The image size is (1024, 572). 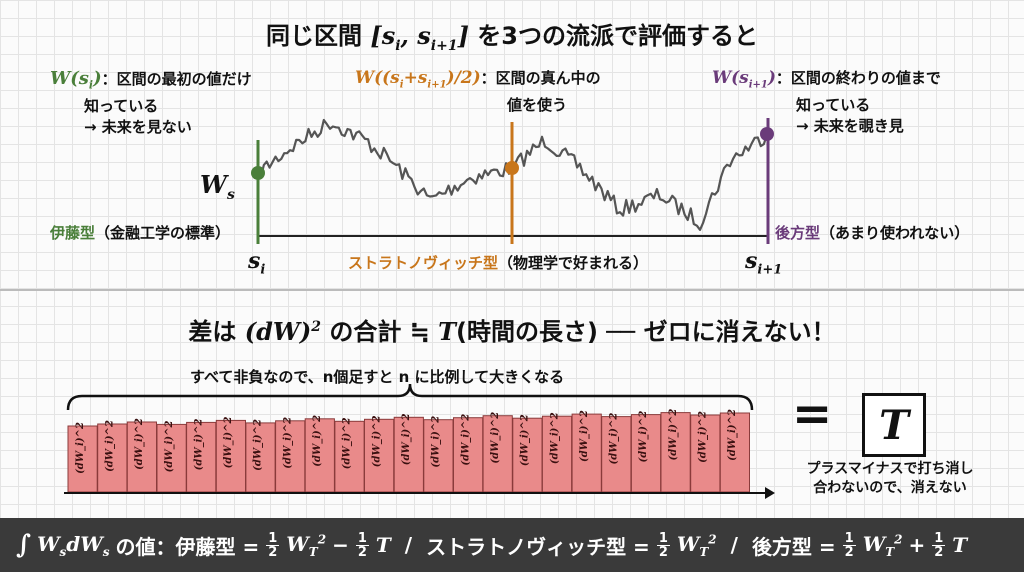 What do you see at coordinates (216, 332) in the screenshot?
I see `section2-prefix: 差は` at bounding box center [216, 332].